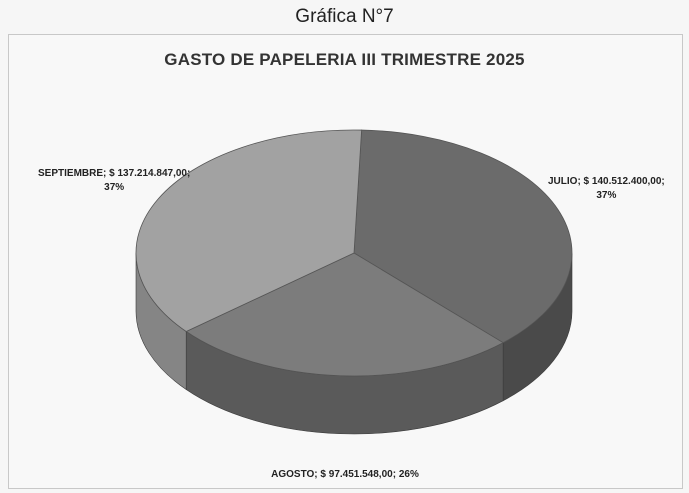  Describe the element at coordinates (606, 189) in the screenshot. I see `data-label-julio: JULIO; $ 140.512.400,00; 37%` at that location.